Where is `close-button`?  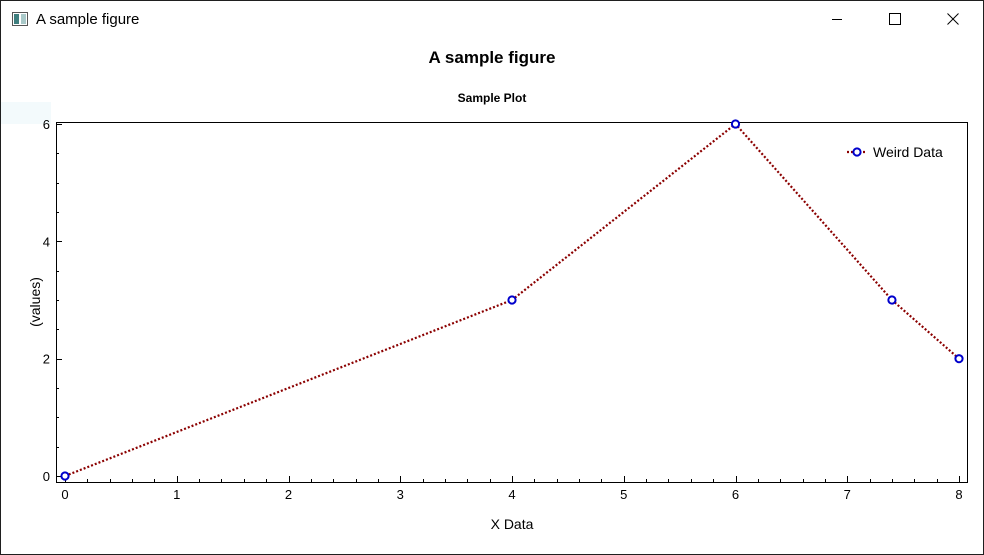
close-button is located at coordinates (953, 19).